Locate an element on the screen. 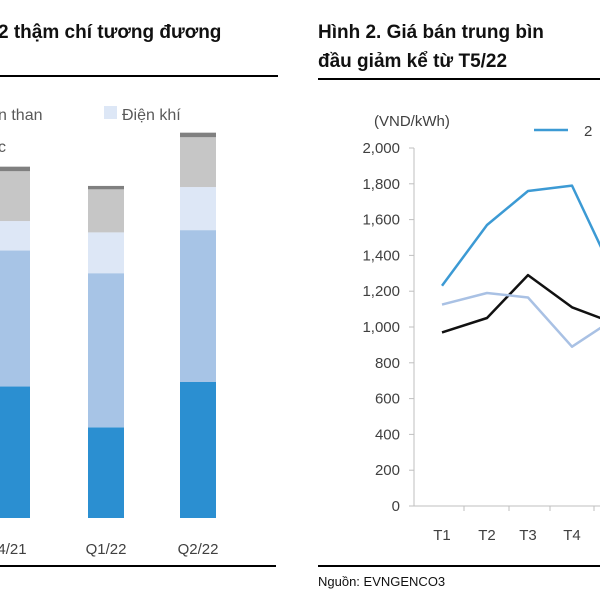 Image resolution: width=600 pixels, height=600 pixels. legend-label-than: n than is located at coordinates (21, 115).